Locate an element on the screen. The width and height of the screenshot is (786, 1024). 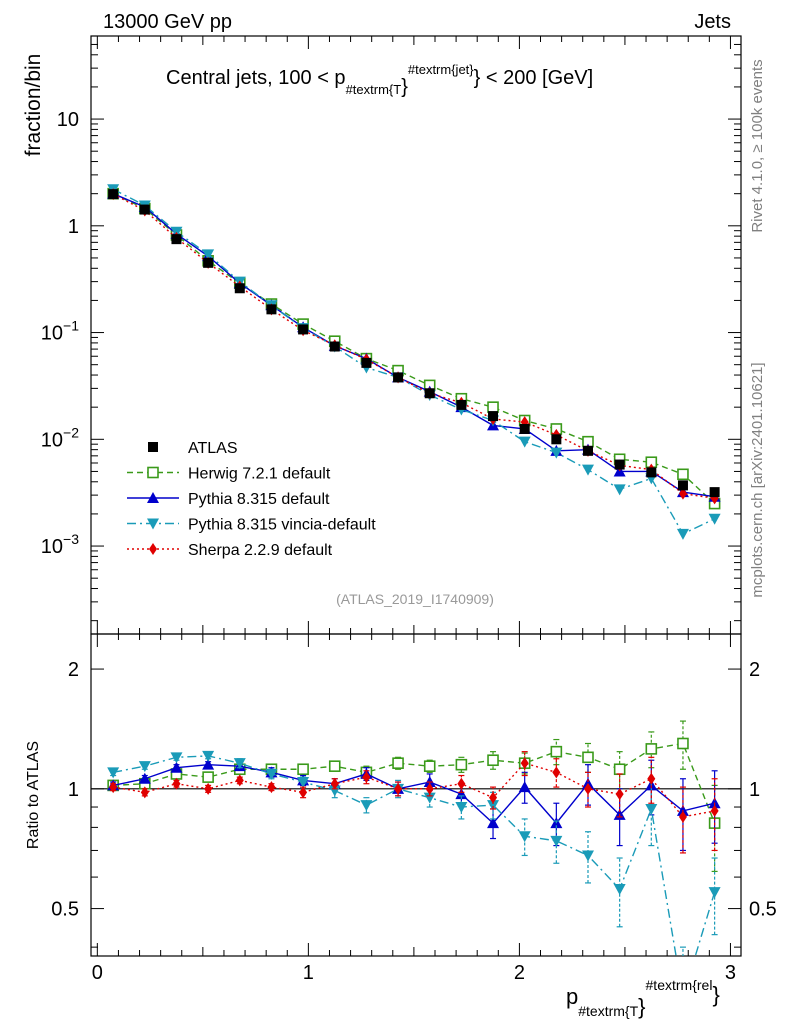
ratio-series-pythia-8-315-default is located at coordinates (414, 805).